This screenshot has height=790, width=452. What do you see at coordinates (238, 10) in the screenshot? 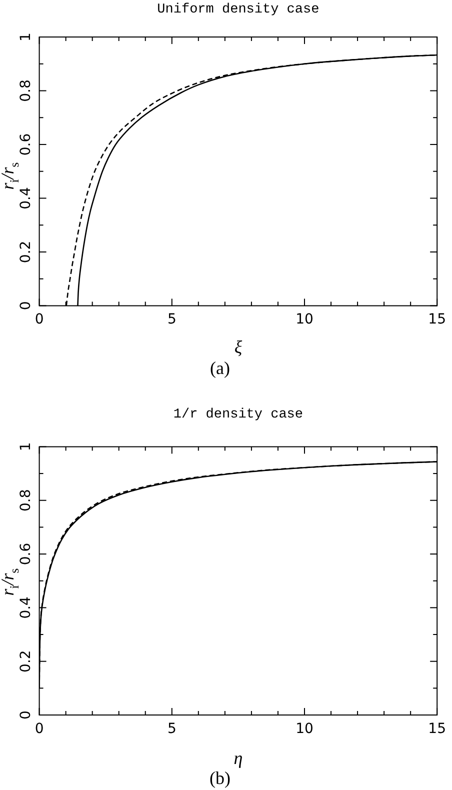
I see `chart-title: Uniform density case` at bounding box center [238, 10].